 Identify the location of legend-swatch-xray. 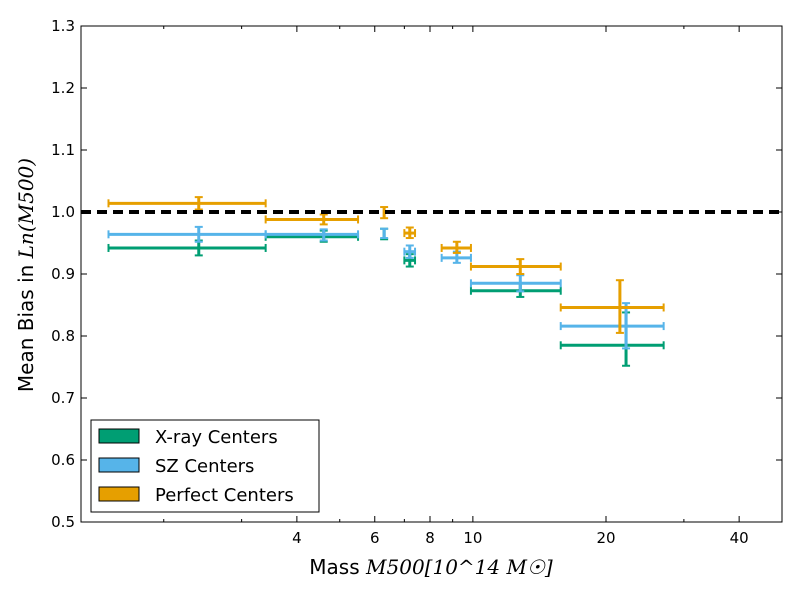
(119, 436).